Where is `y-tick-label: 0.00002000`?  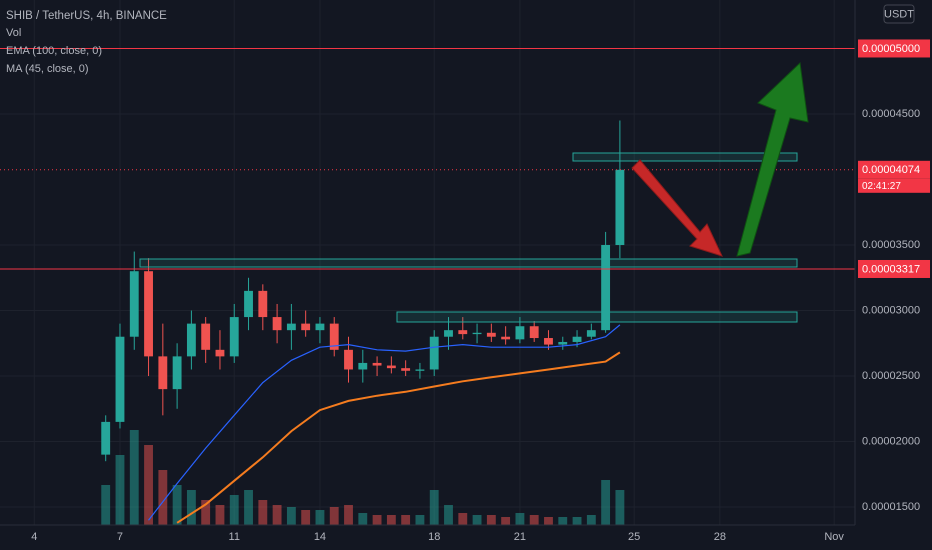 y-tick-label: 0.00002000 is located at coordinates (891, 441).